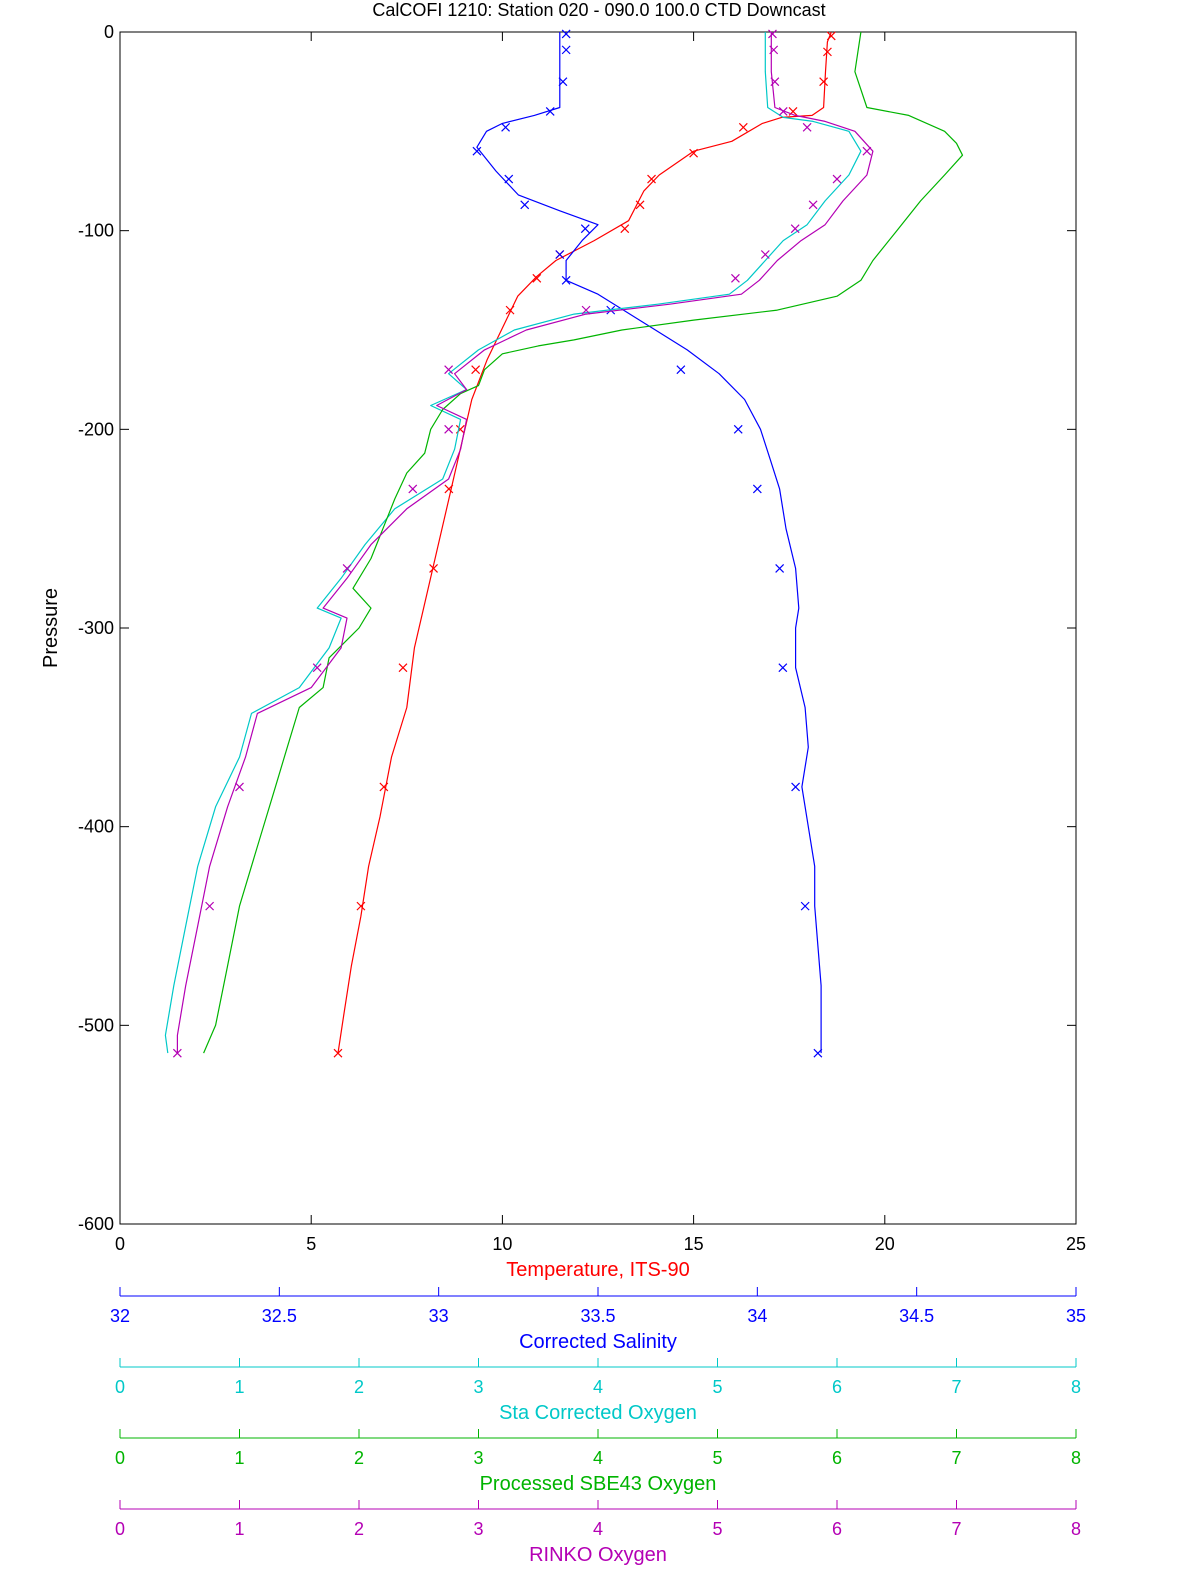 This screenshot has width=1200, height=1575. What do you see at coordinates (1076, 1244) in the screenshot?
I see `x-tick-label: 25` at bounding box center [1076, 1244].